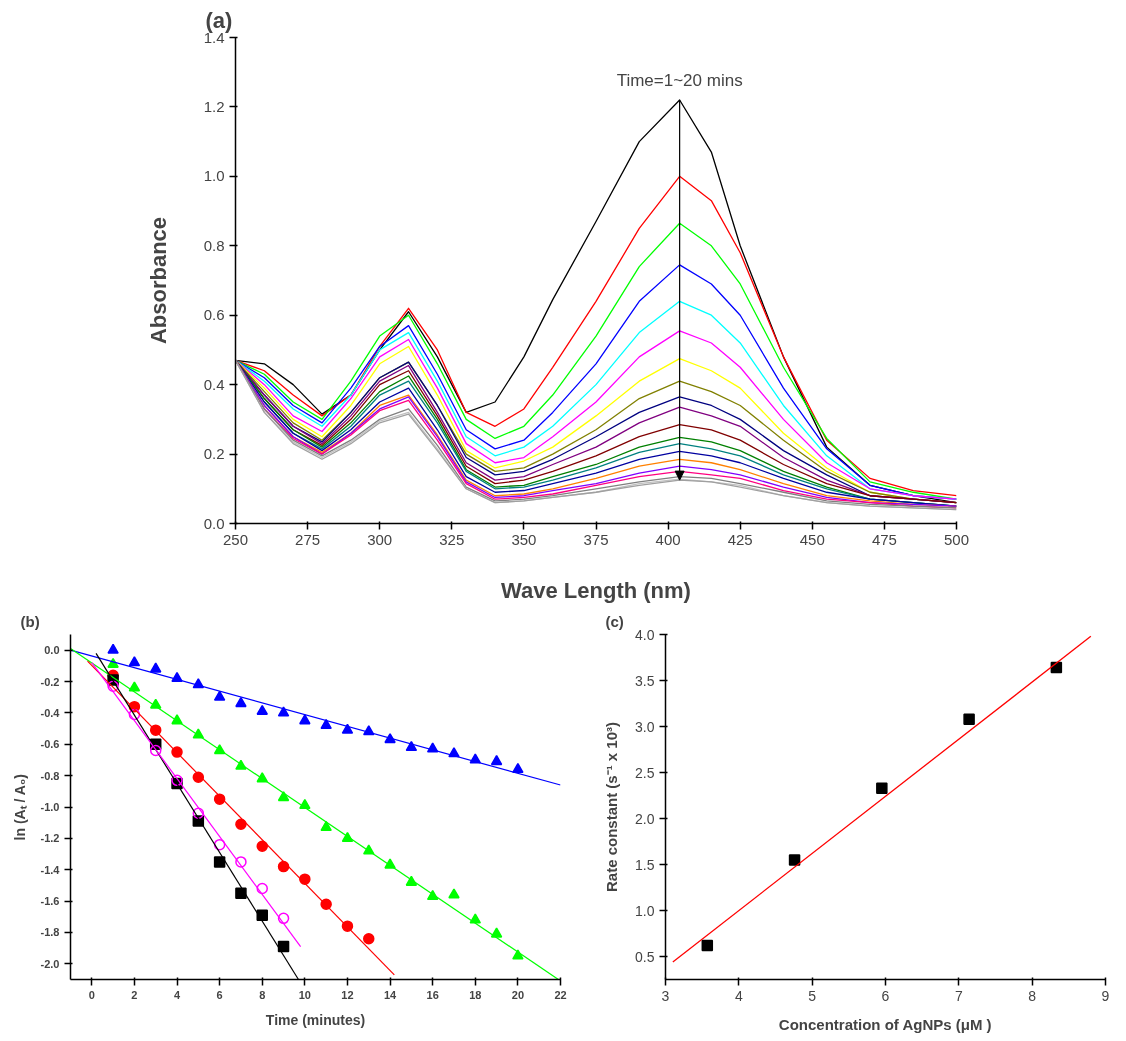 This screenshot has height=1041, width=1126. Describe the element at coordinates (308, 539) in the screenshot. I see `x-tick-label: 275` at that location.